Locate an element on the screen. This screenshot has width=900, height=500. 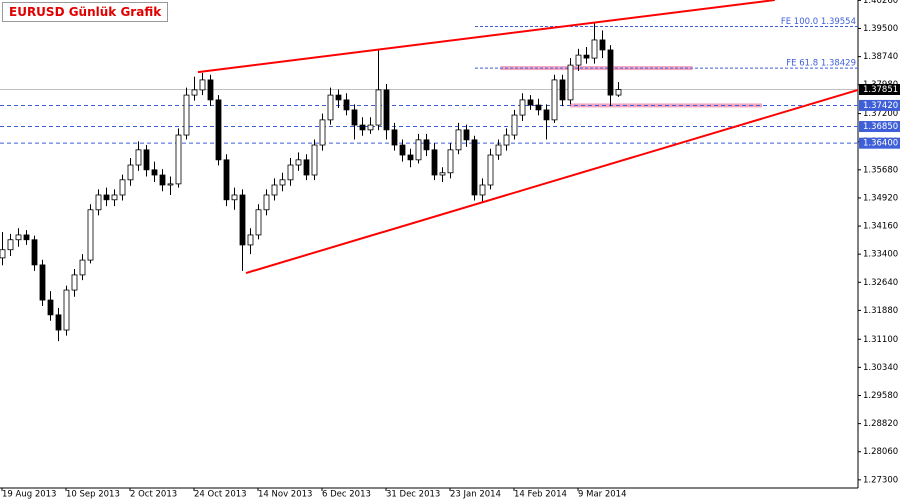
y-tick-label: 1.34920 is located at coordinates (880, 198).